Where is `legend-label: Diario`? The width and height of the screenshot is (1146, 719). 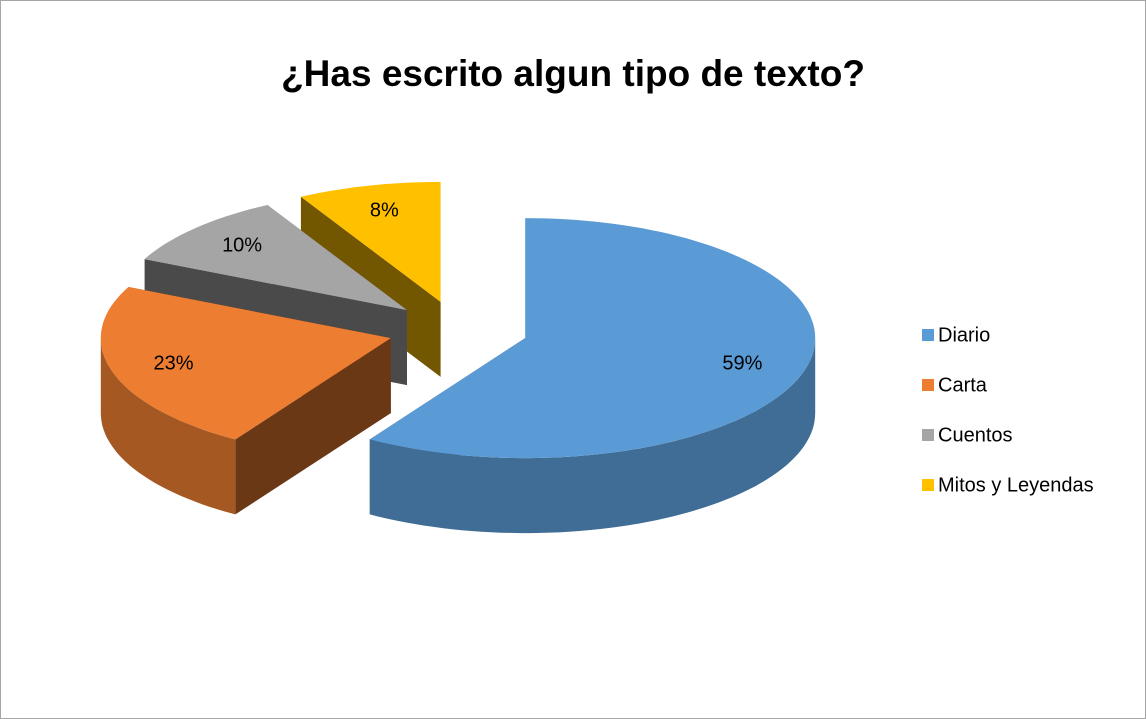
legend-label: Diario is located at coordinates (964, 335).